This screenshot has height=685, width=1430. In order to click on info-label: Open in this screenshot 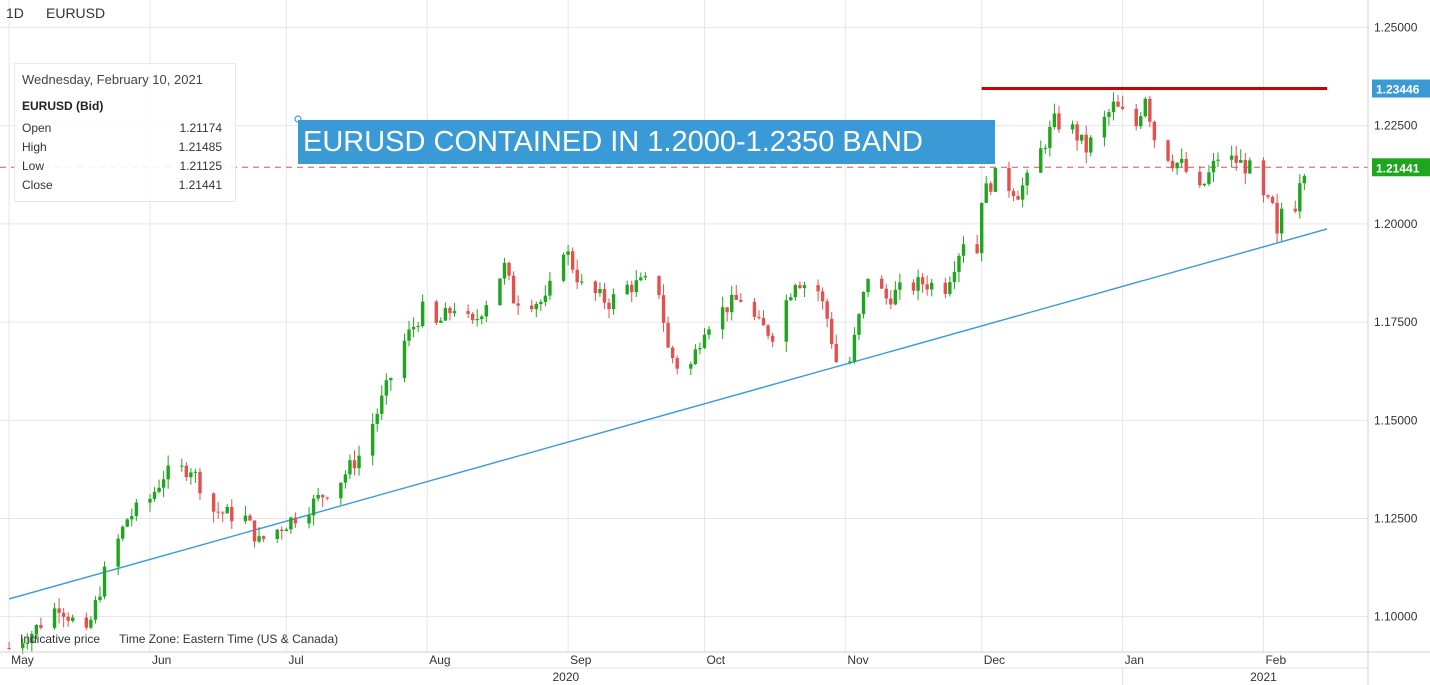, I will do `click(37, 128)`.